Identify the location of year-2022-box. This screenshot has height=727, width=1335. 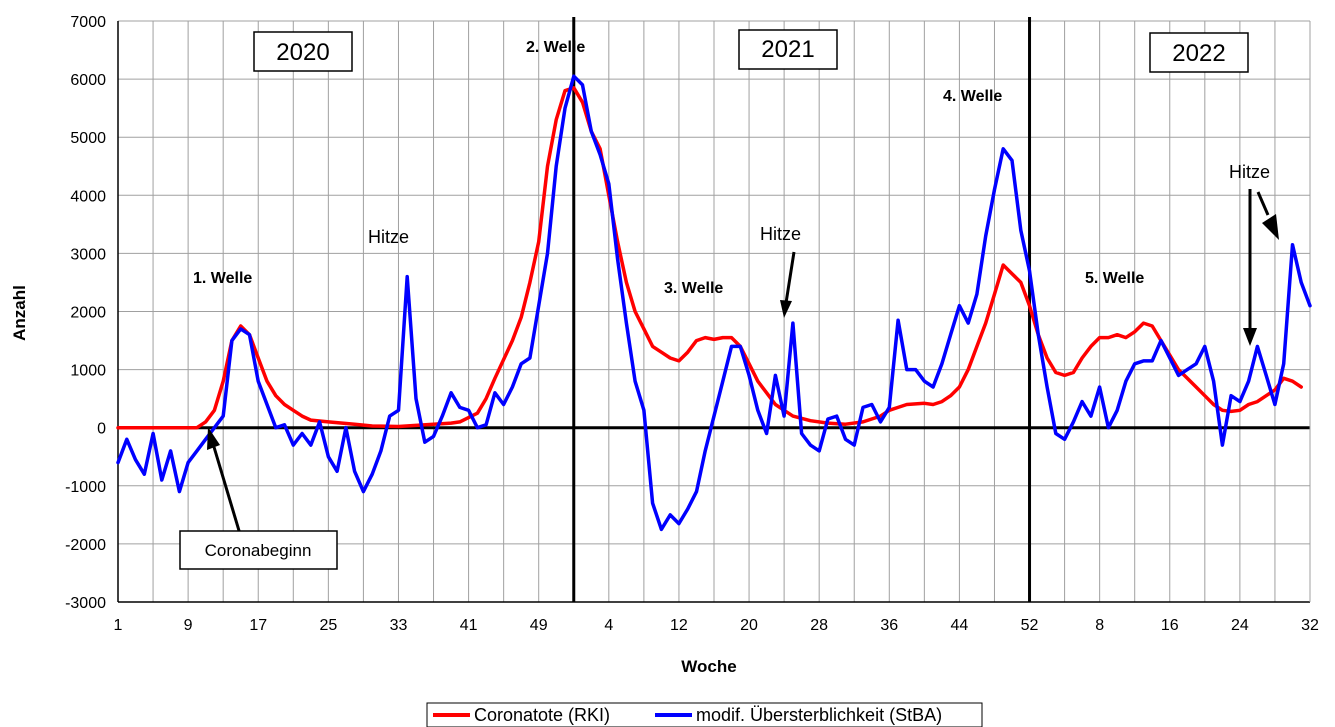
(1199, 52).